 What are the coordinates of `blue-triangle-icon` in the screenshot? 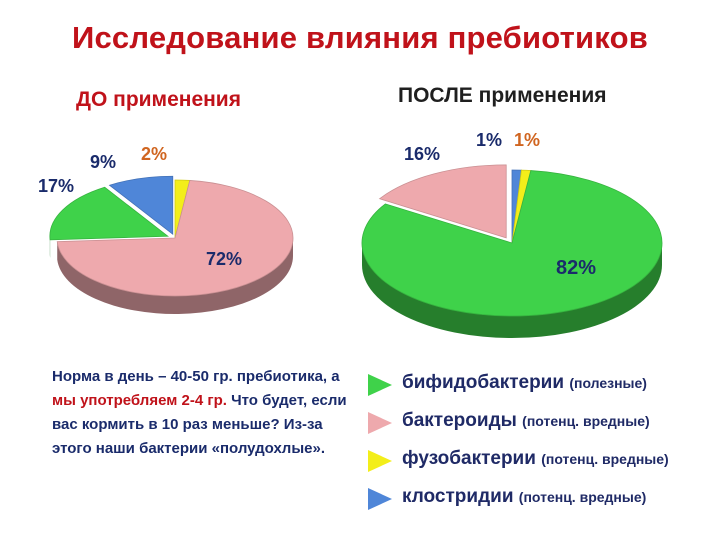 It's located at (380, 499).